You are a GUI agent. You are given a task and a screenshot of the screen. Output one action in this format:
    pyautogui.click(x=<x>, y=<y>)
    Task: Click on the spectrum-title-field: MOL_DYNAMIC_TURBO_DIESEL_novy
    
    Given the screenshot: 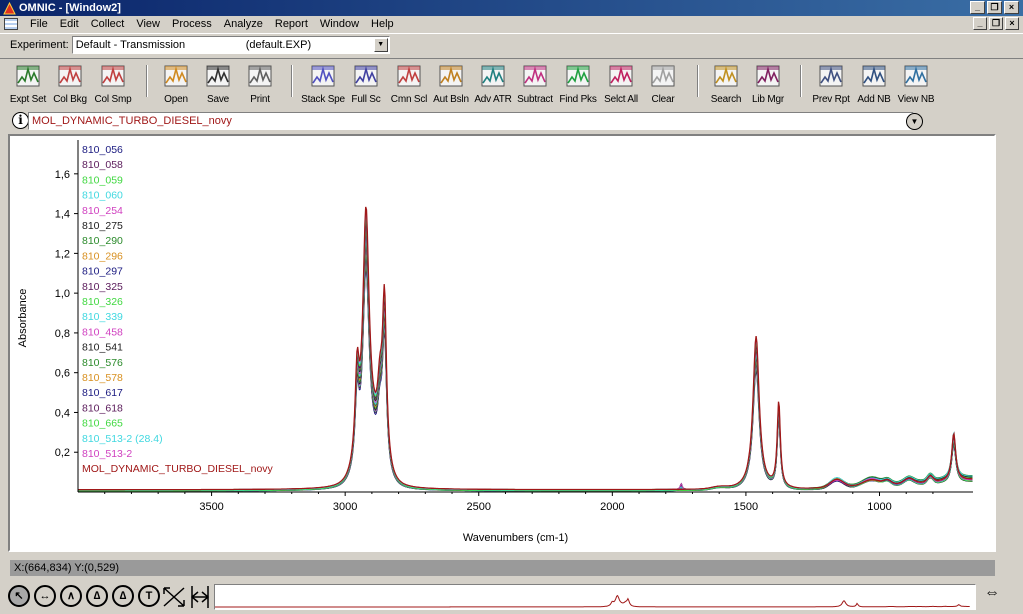 What is the action you would take?
    pyautogui.click(x=471, y=121)
    